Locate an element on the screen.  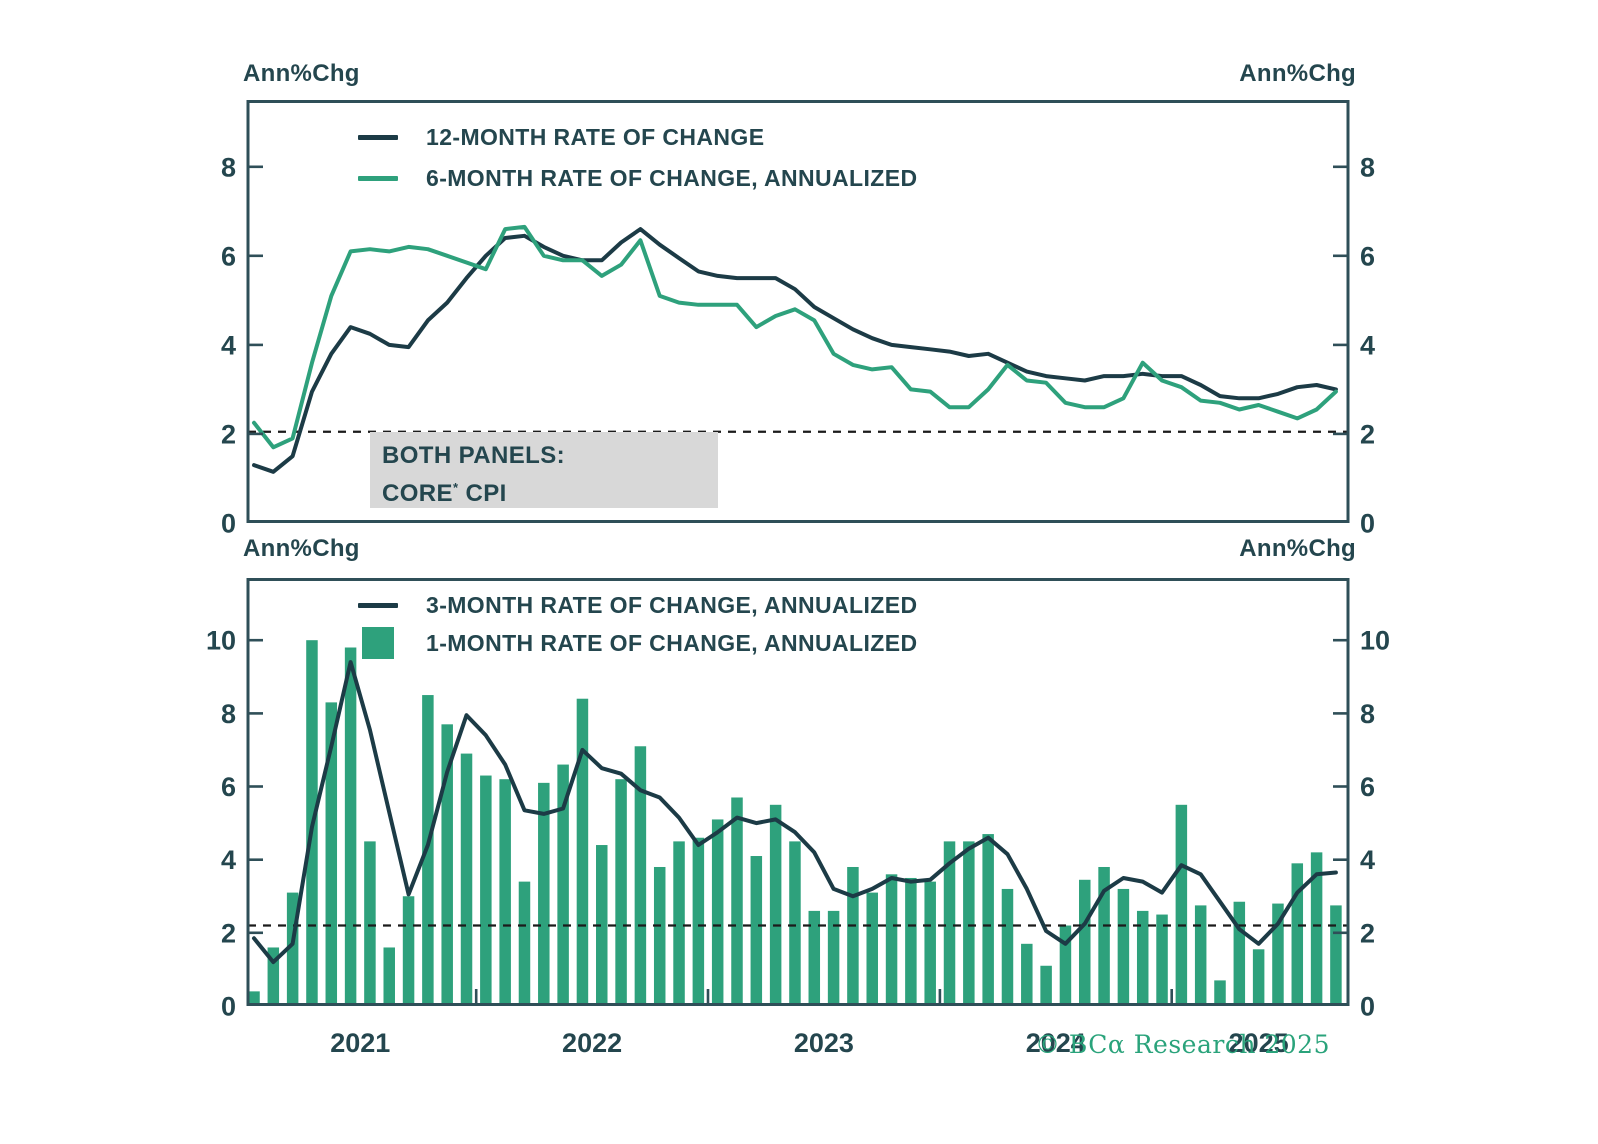
legend-label: 1-MONTH RATE OF CHANGE, ANNUALIZED is located at coordinates (672, 642).